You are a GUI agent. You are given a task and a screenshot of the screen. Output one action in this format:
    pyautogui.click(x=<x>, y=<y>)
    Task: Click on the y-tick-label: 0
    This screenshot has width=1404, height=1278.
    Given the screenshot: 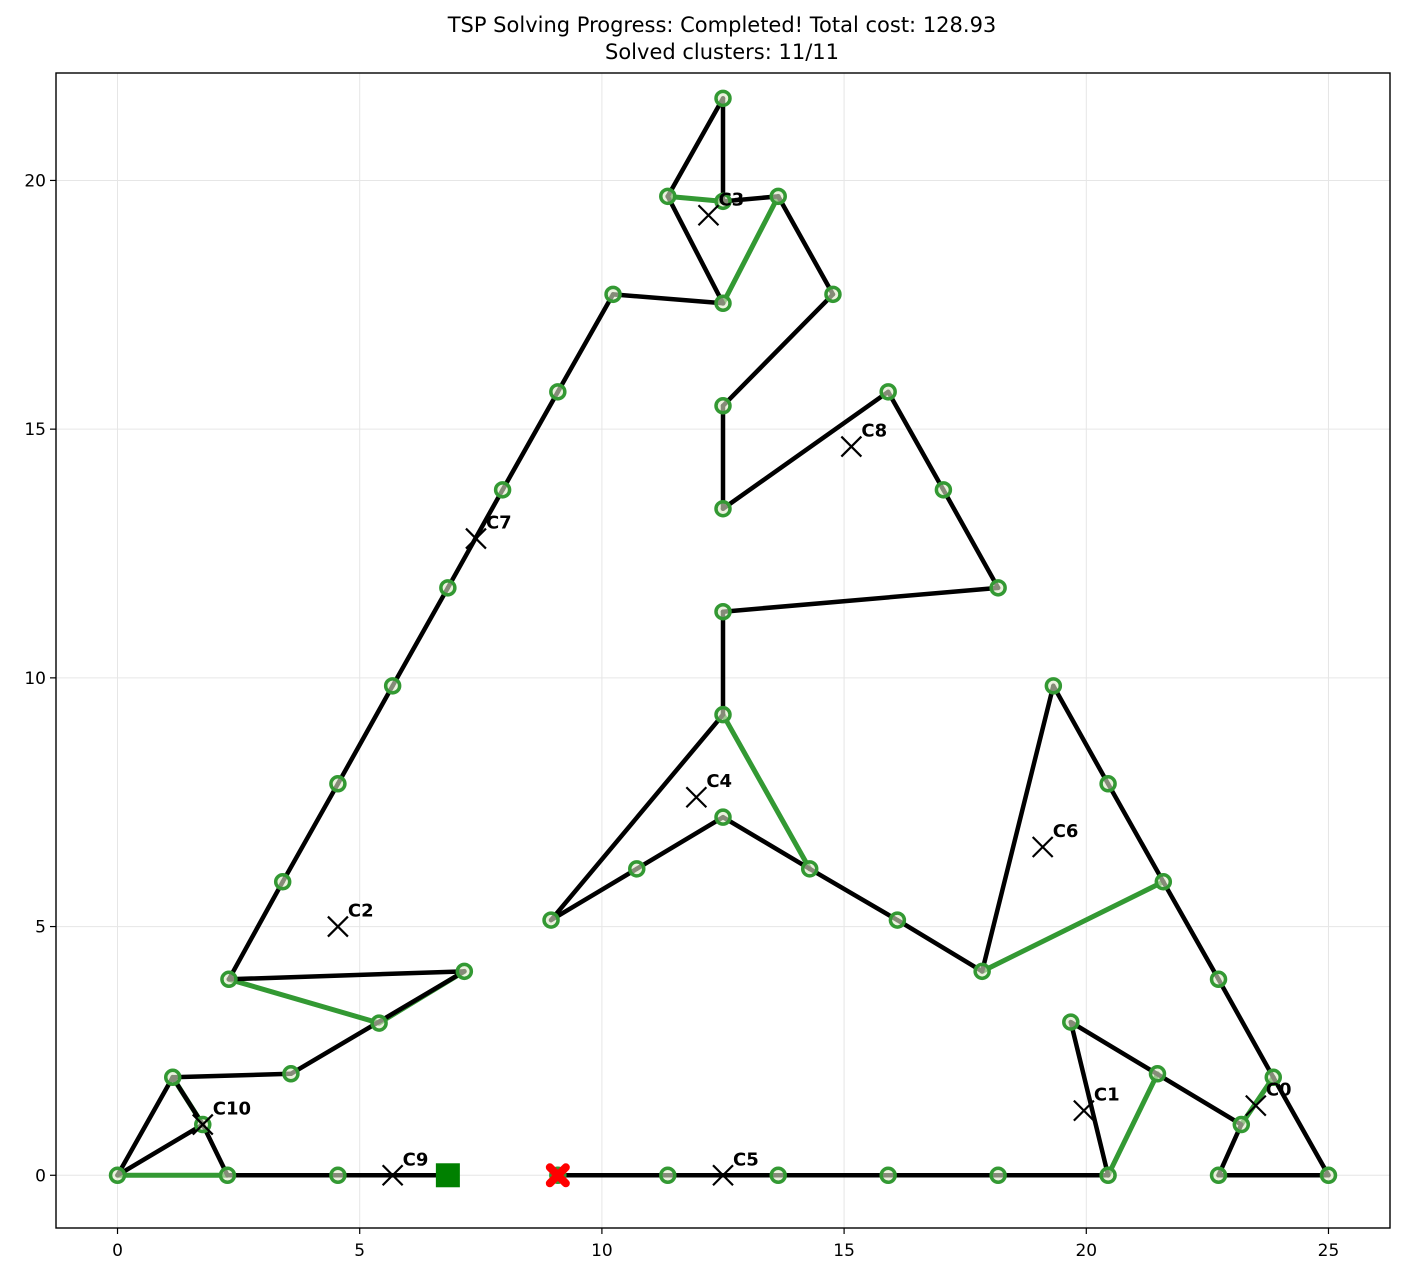 What is the action you would take?
    pyautogui.click(x=40, y=1176)
    